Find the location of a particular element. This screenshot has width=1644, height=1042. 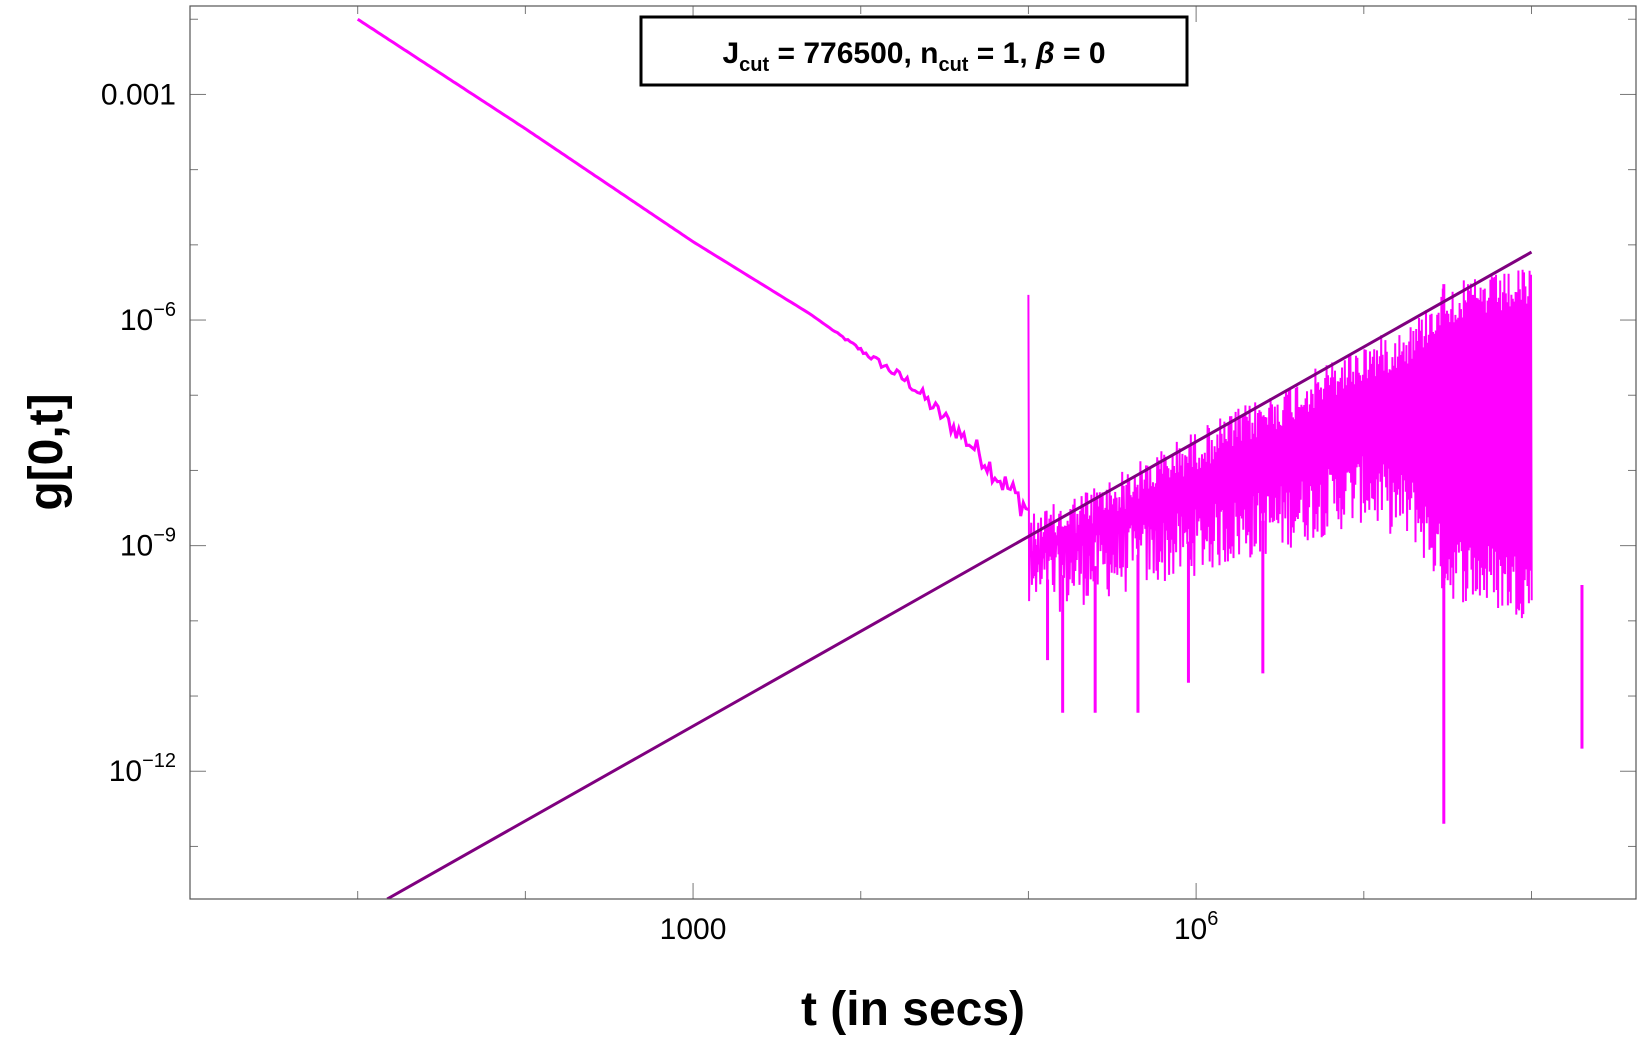

y-tick-label: 10⁻⁹ is located at coordinates (148, 544).